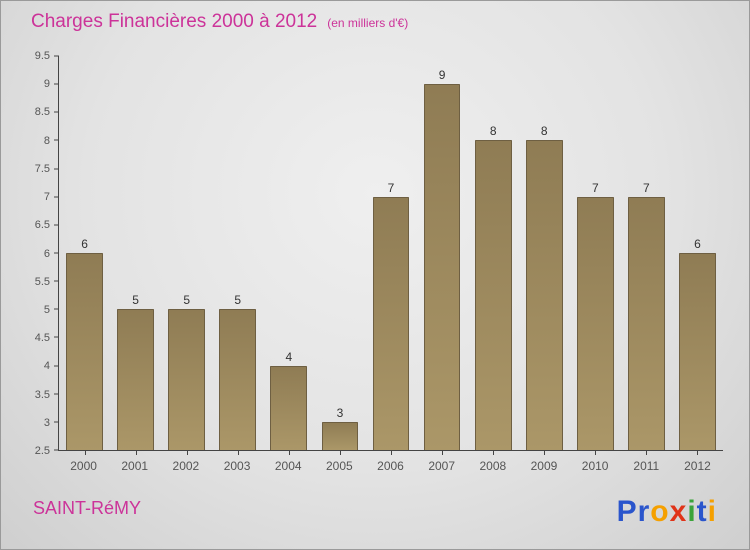 The image size is (750, 550). Describe the element at coordinates (46, 422) in the screenshot. I see `y-tick-label: 3` at that location.